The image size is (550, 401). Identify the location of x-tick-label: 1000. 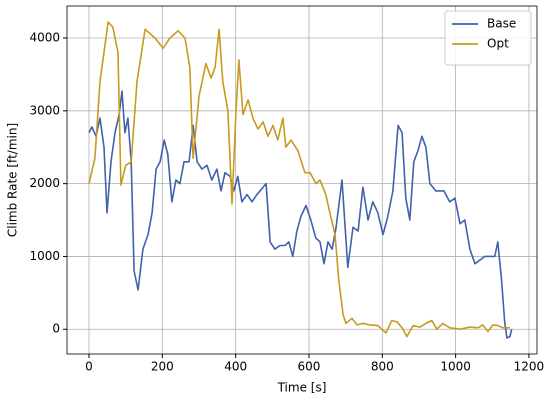
(455, 367).